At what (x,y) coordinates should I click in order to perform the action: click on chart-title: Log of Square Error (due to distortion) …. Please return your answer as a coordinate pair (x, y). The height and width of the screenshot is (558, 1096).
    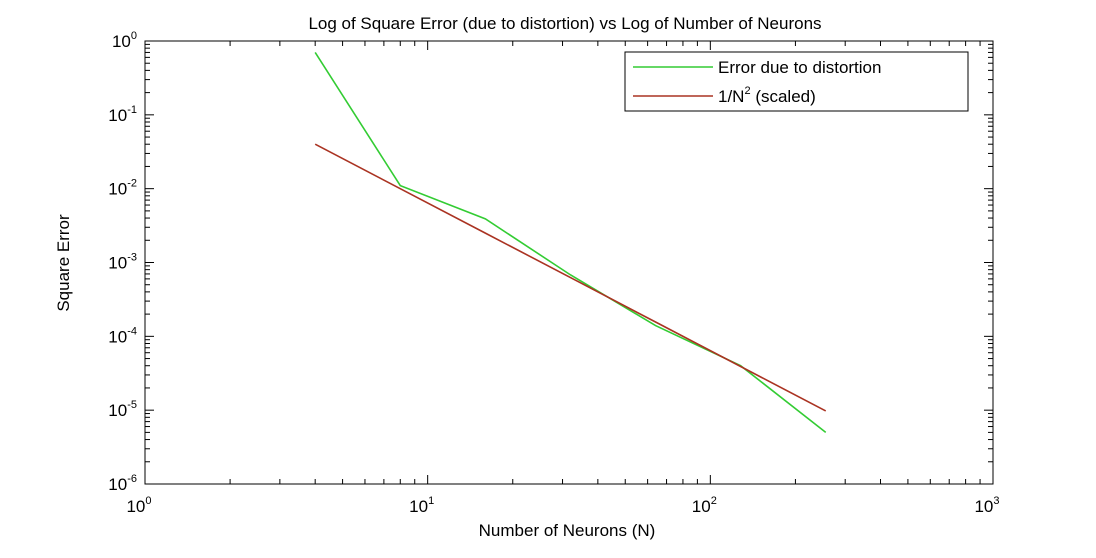
    Looking at the image, I should click on (564, 23).